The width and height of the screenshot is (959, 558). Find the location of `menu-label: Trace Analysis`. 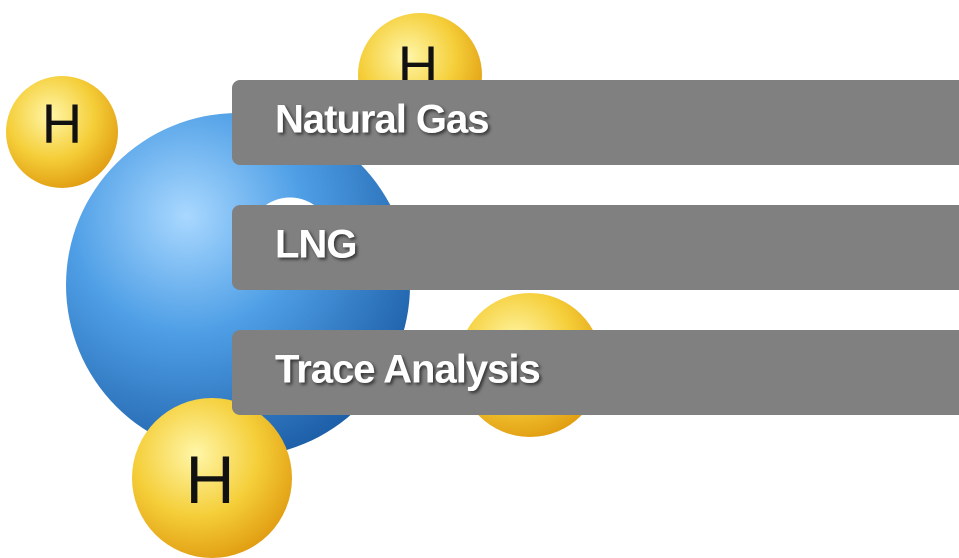

menu-label: Trace Analysis is located at coordinates (408, 370).